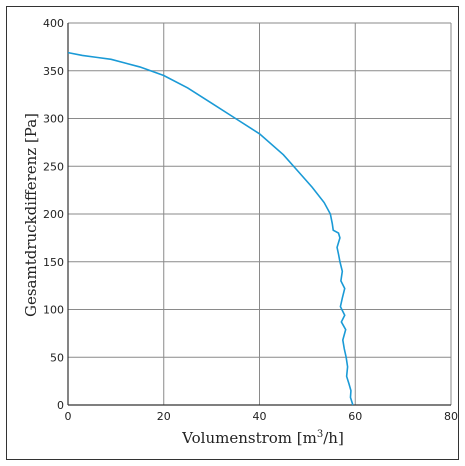  I want to click on y-tick-label: 100, so click(53, 310).